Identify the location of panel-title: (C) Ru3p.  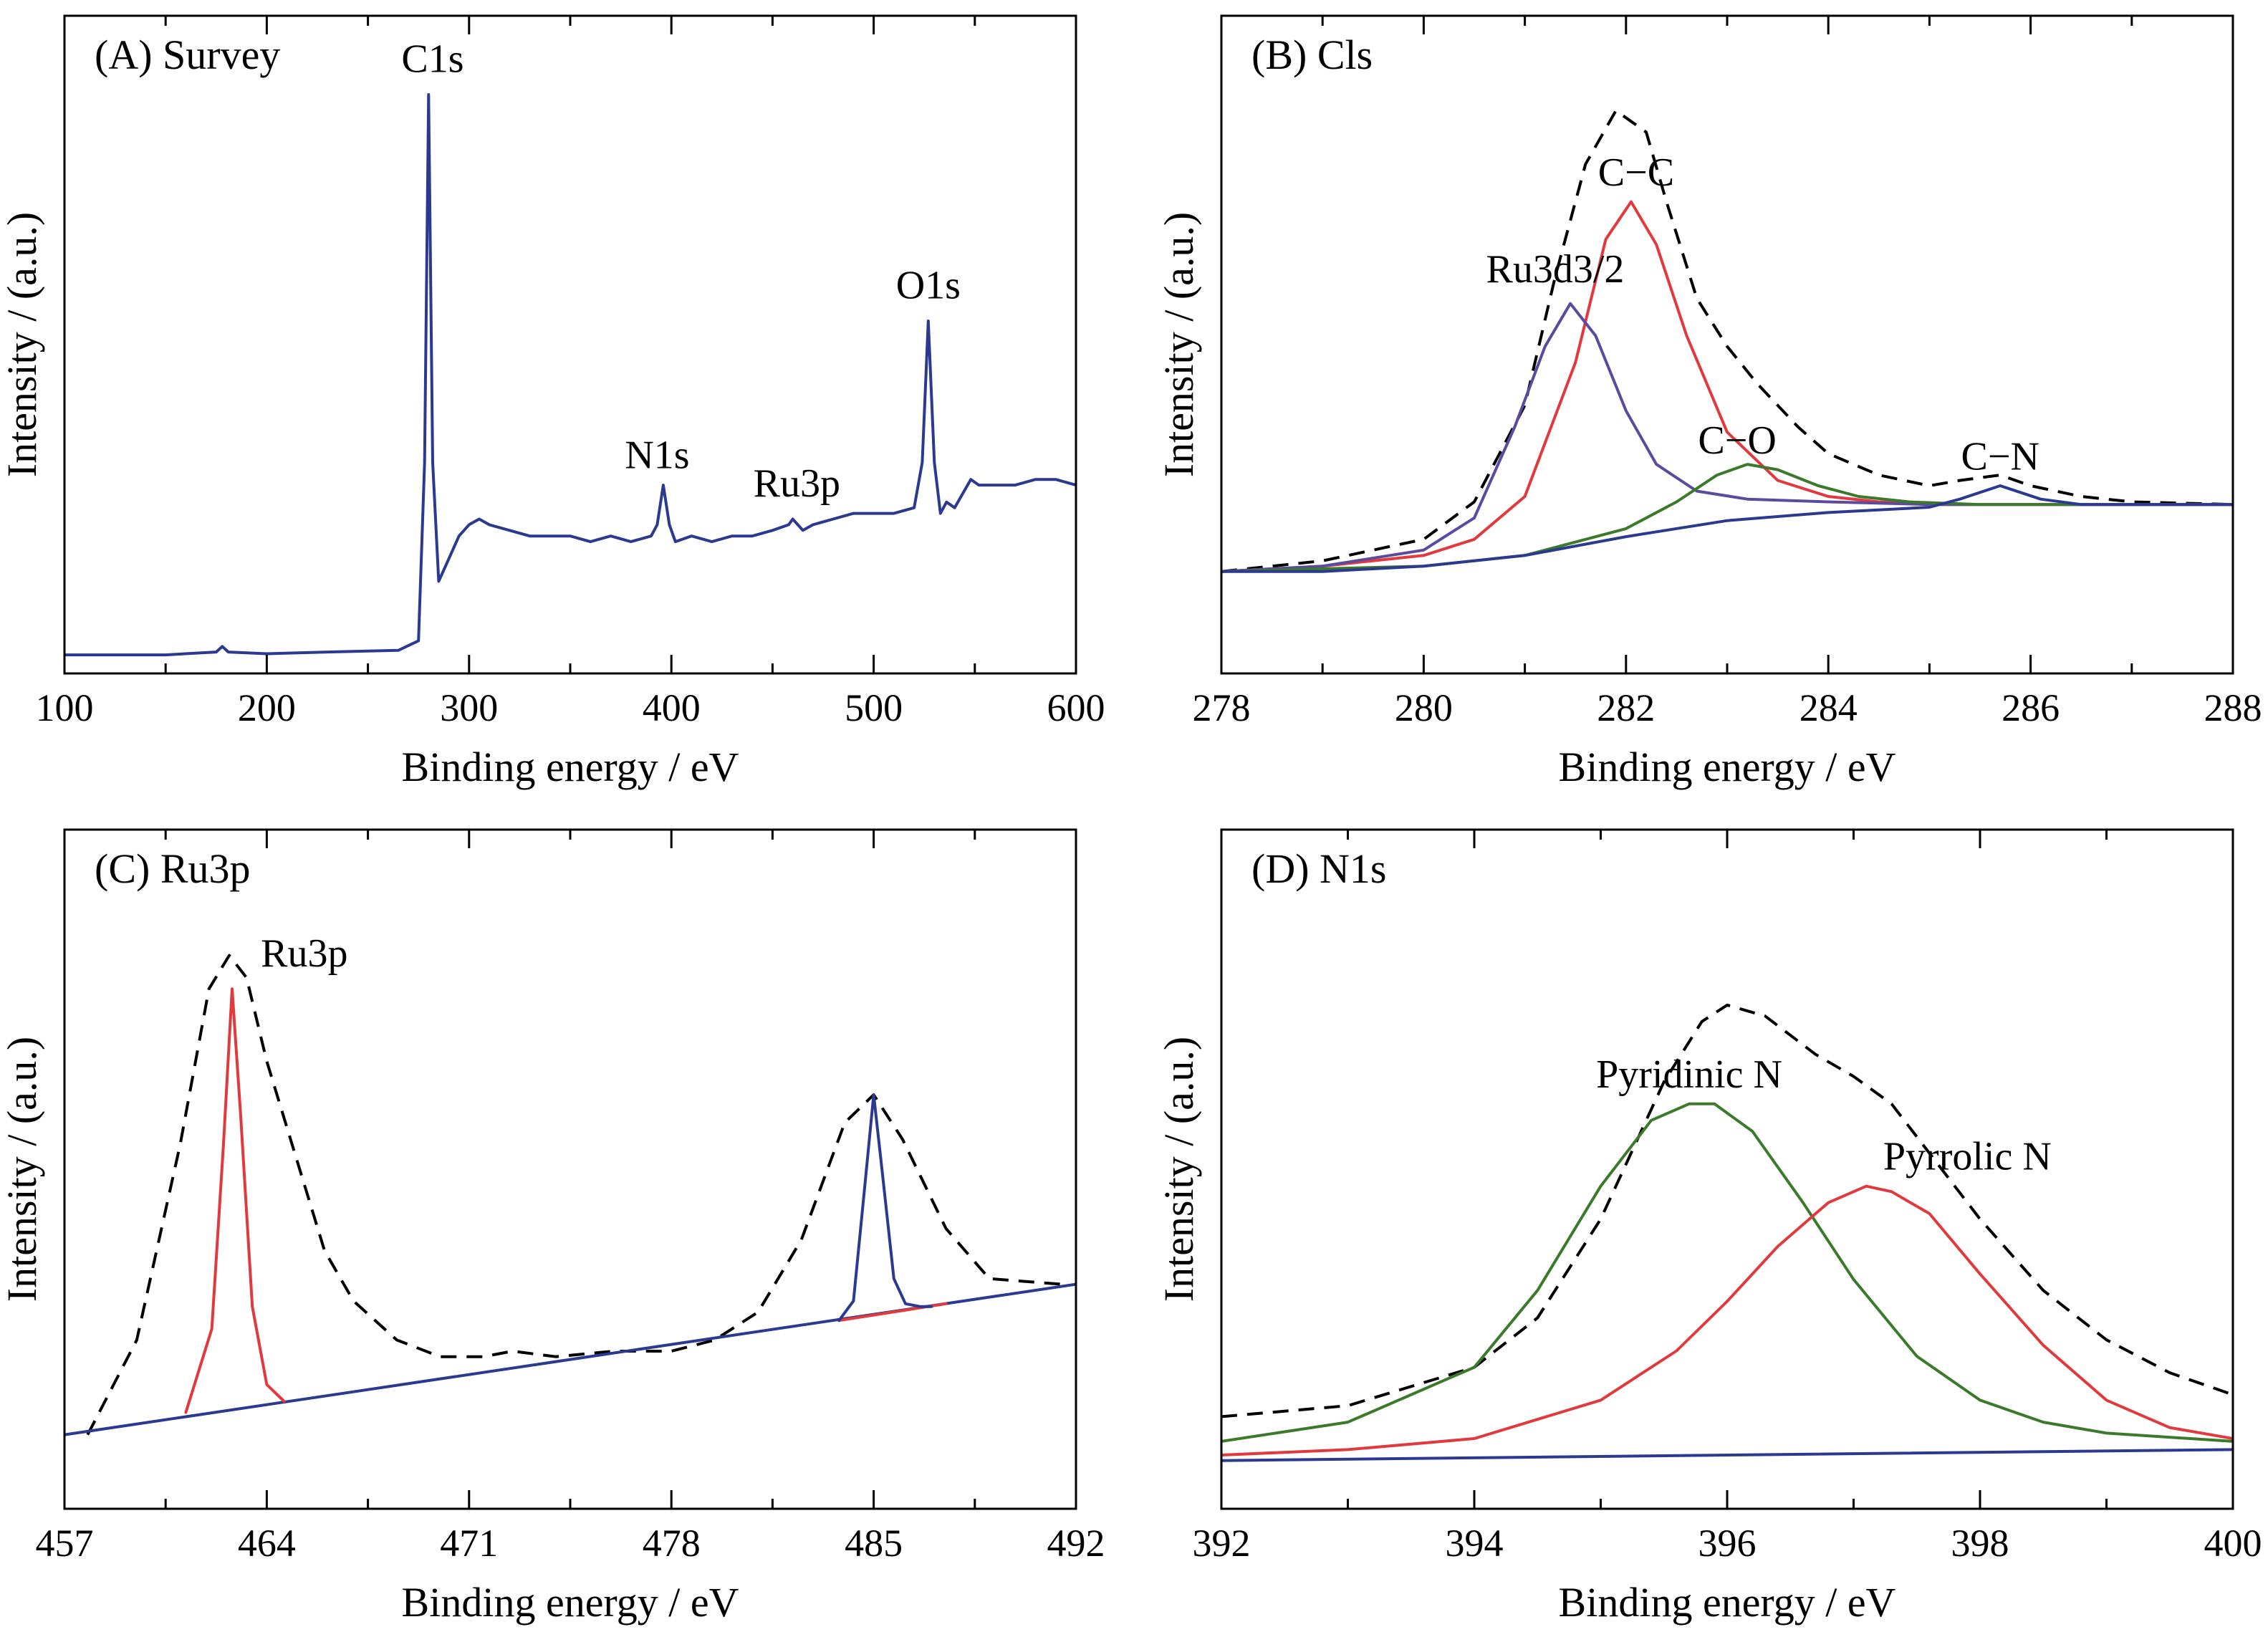
(173, 868).